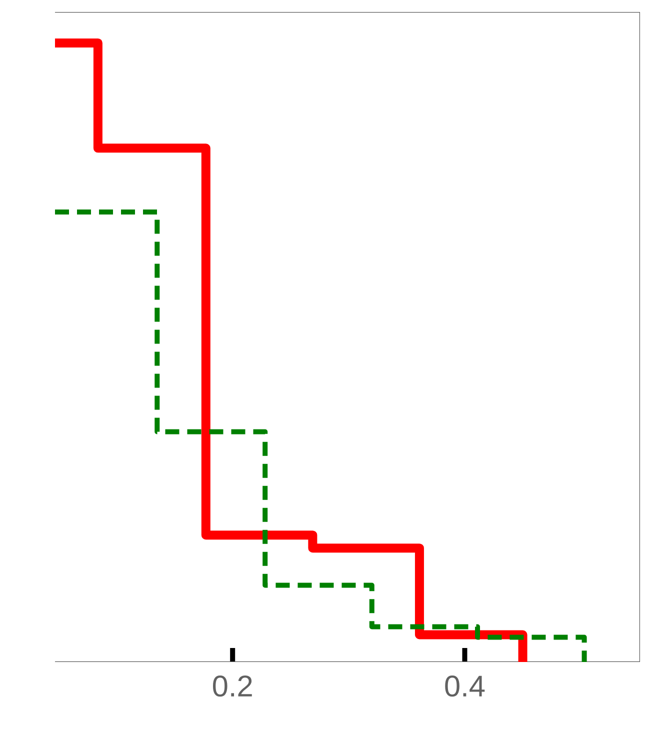 This screenshot has height=736, width=666. What do you see at coordinates (232, 686) in the screenshot?
I see `x-tick-label: 0.2` at bounding box center [232, 686].